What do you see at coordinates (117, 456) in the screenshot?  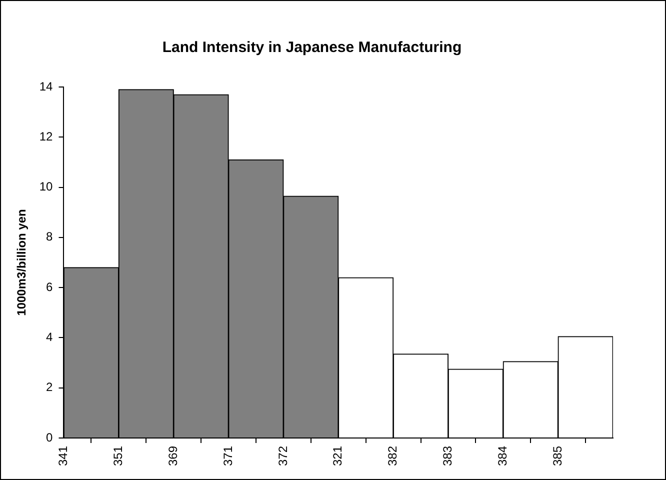 I see `x-tick-label: 351` at bounding box center [117, 456].